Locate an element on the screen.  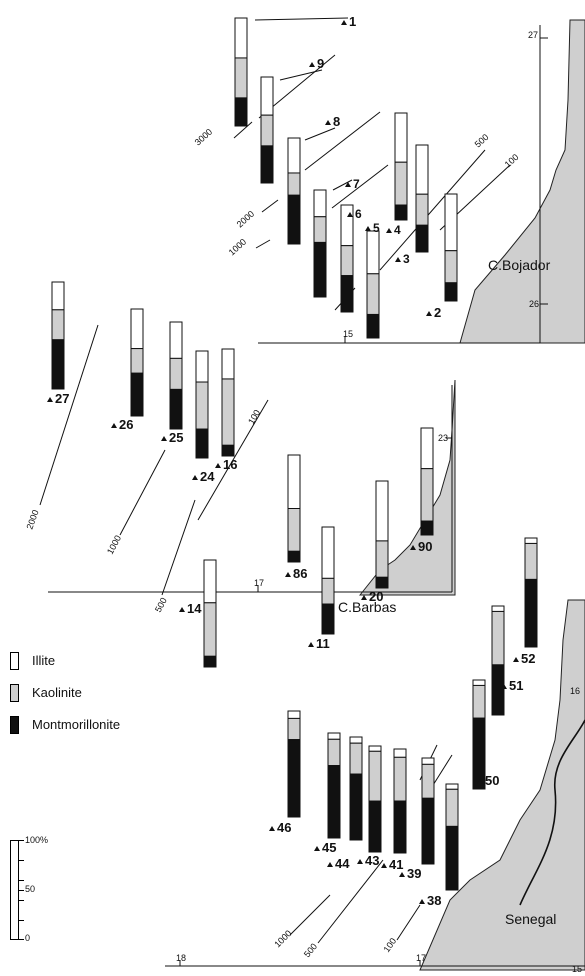
station-52-illite-segment is located at coordinates (531, 540).